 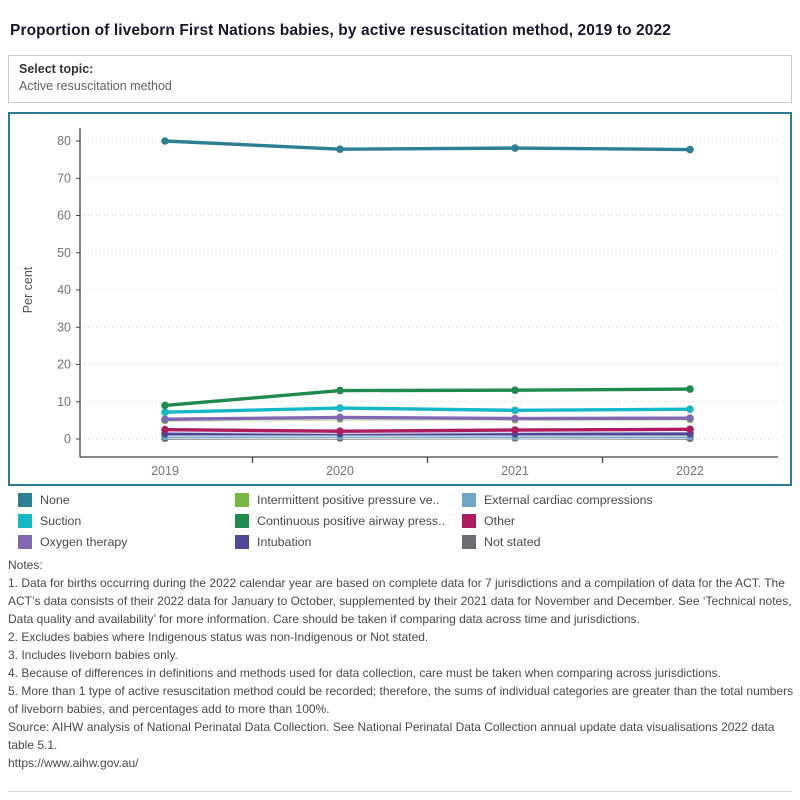 I want to click on series-line-none, so click(x=427, y=145).